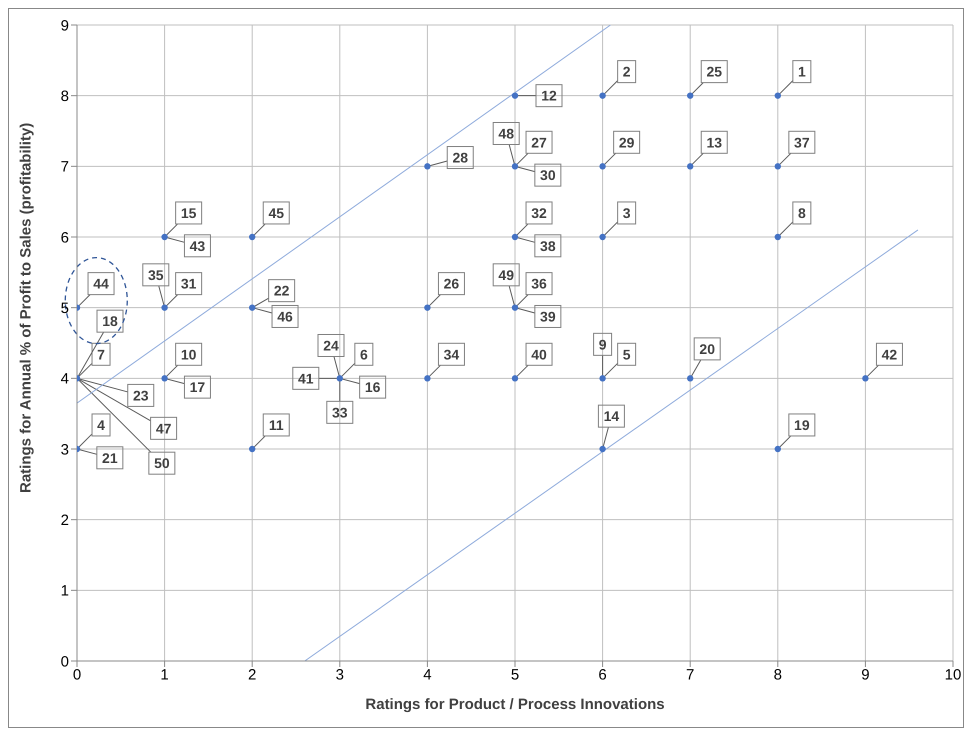 This screenshot has height=737, width=972. I want to click on annotation: 15, so click(188, 212).